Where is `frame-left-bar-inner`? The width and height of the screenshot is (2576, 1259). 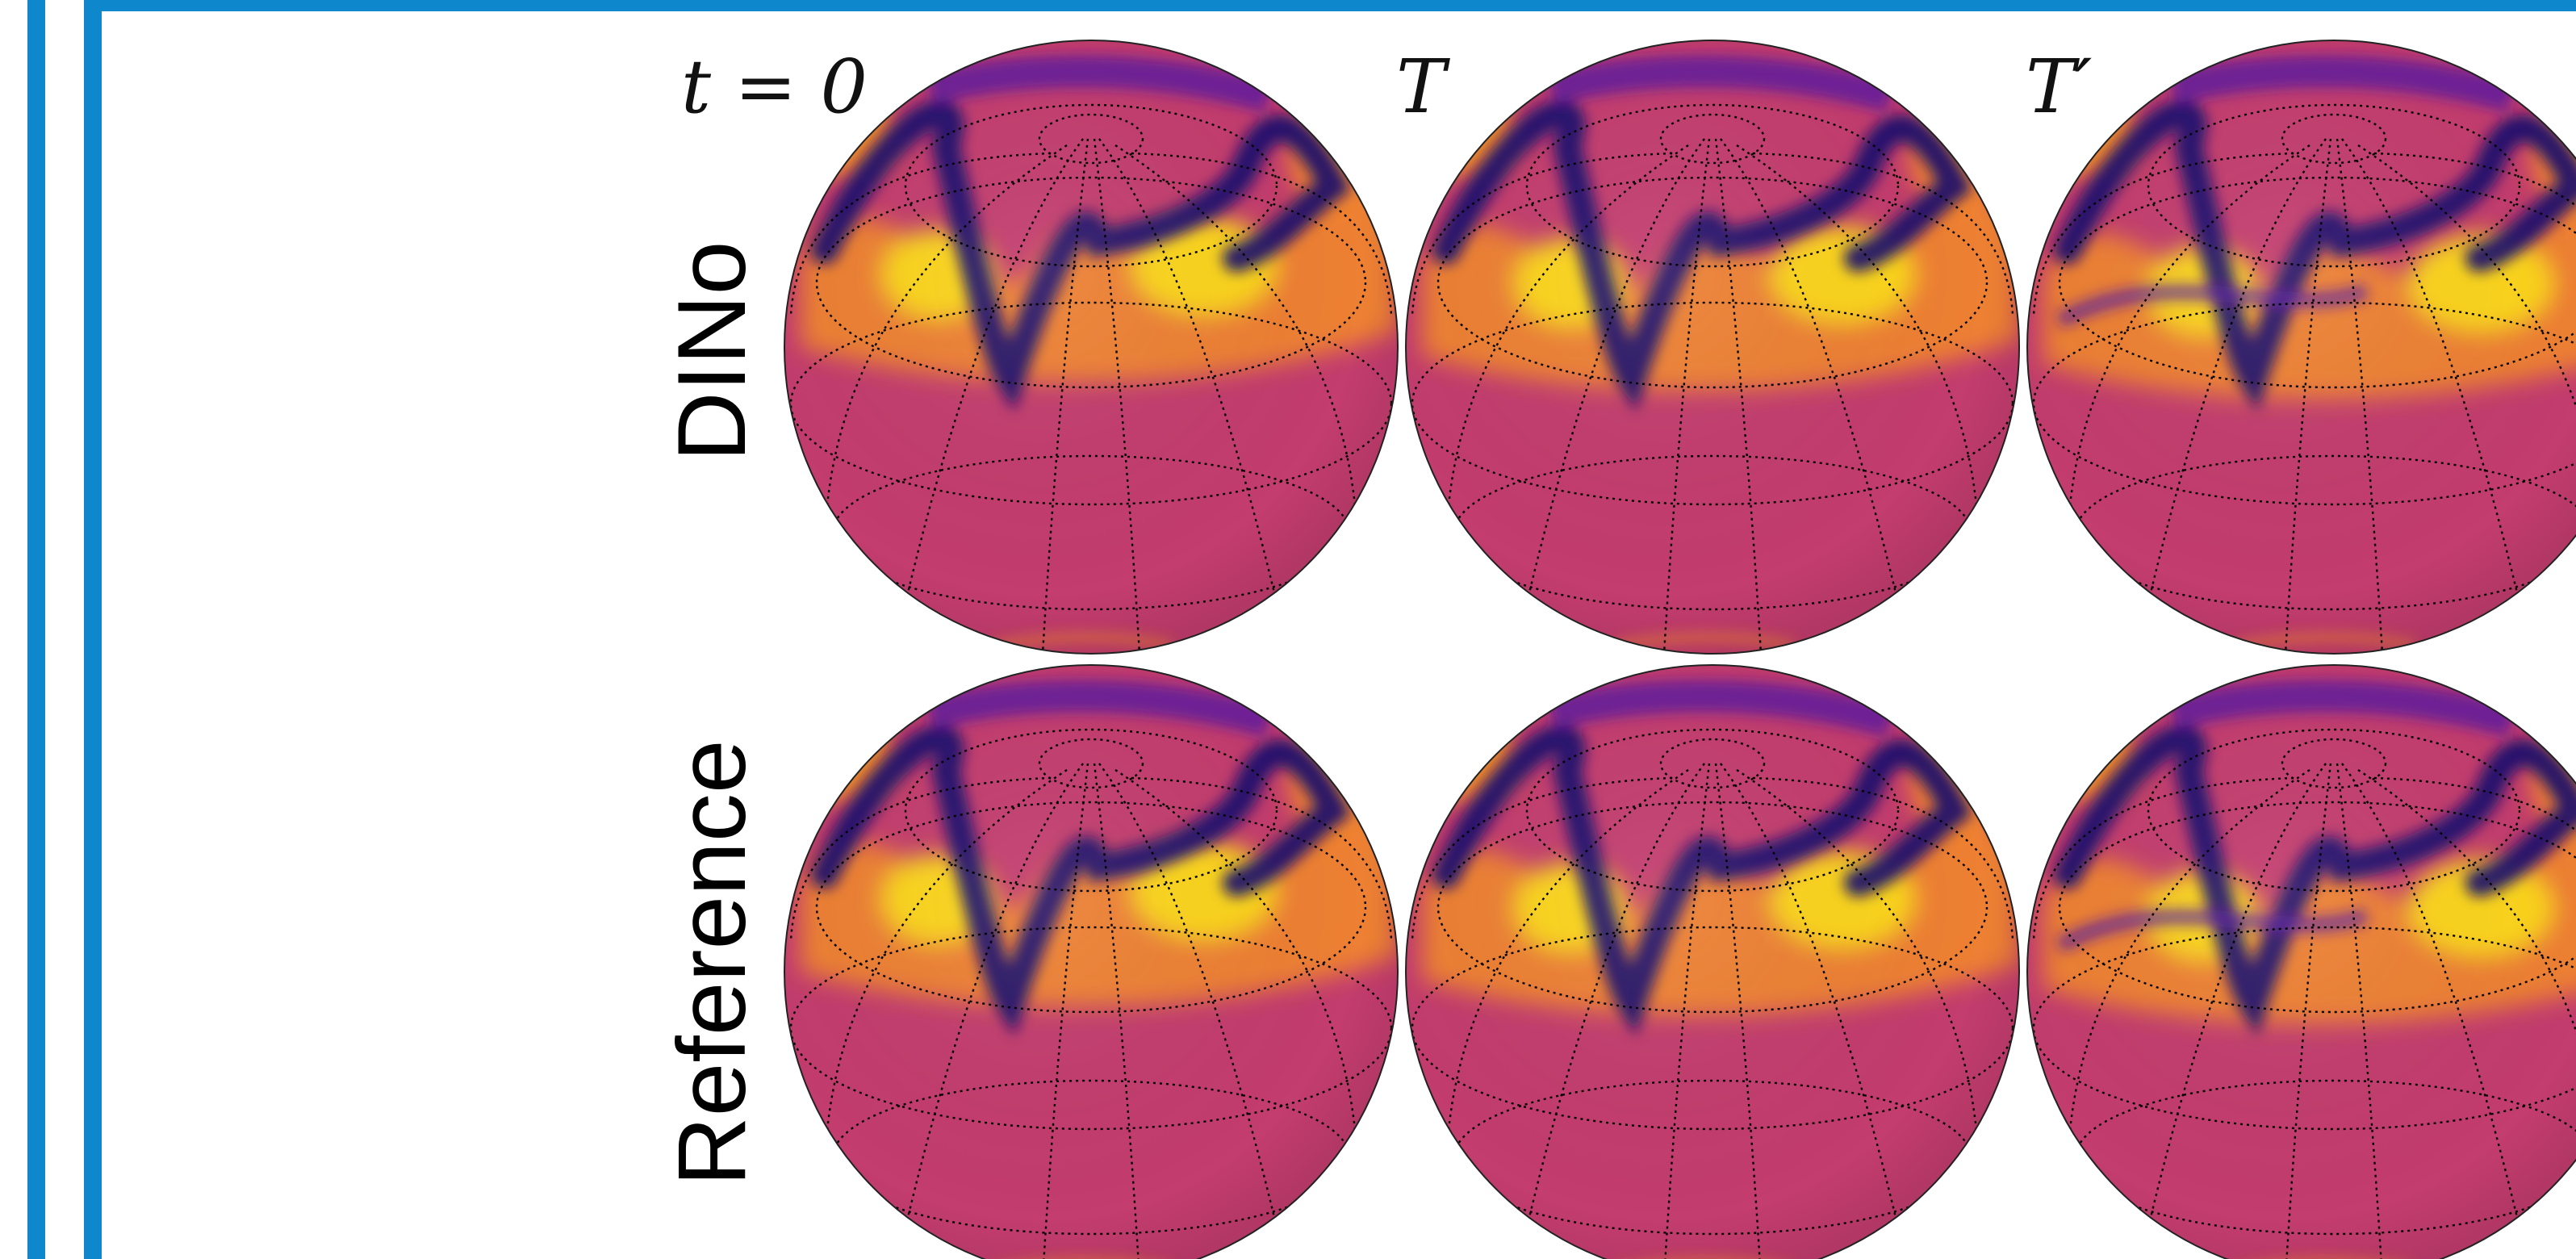
frame-left-bar-inner is located at coordinates (93, 630).